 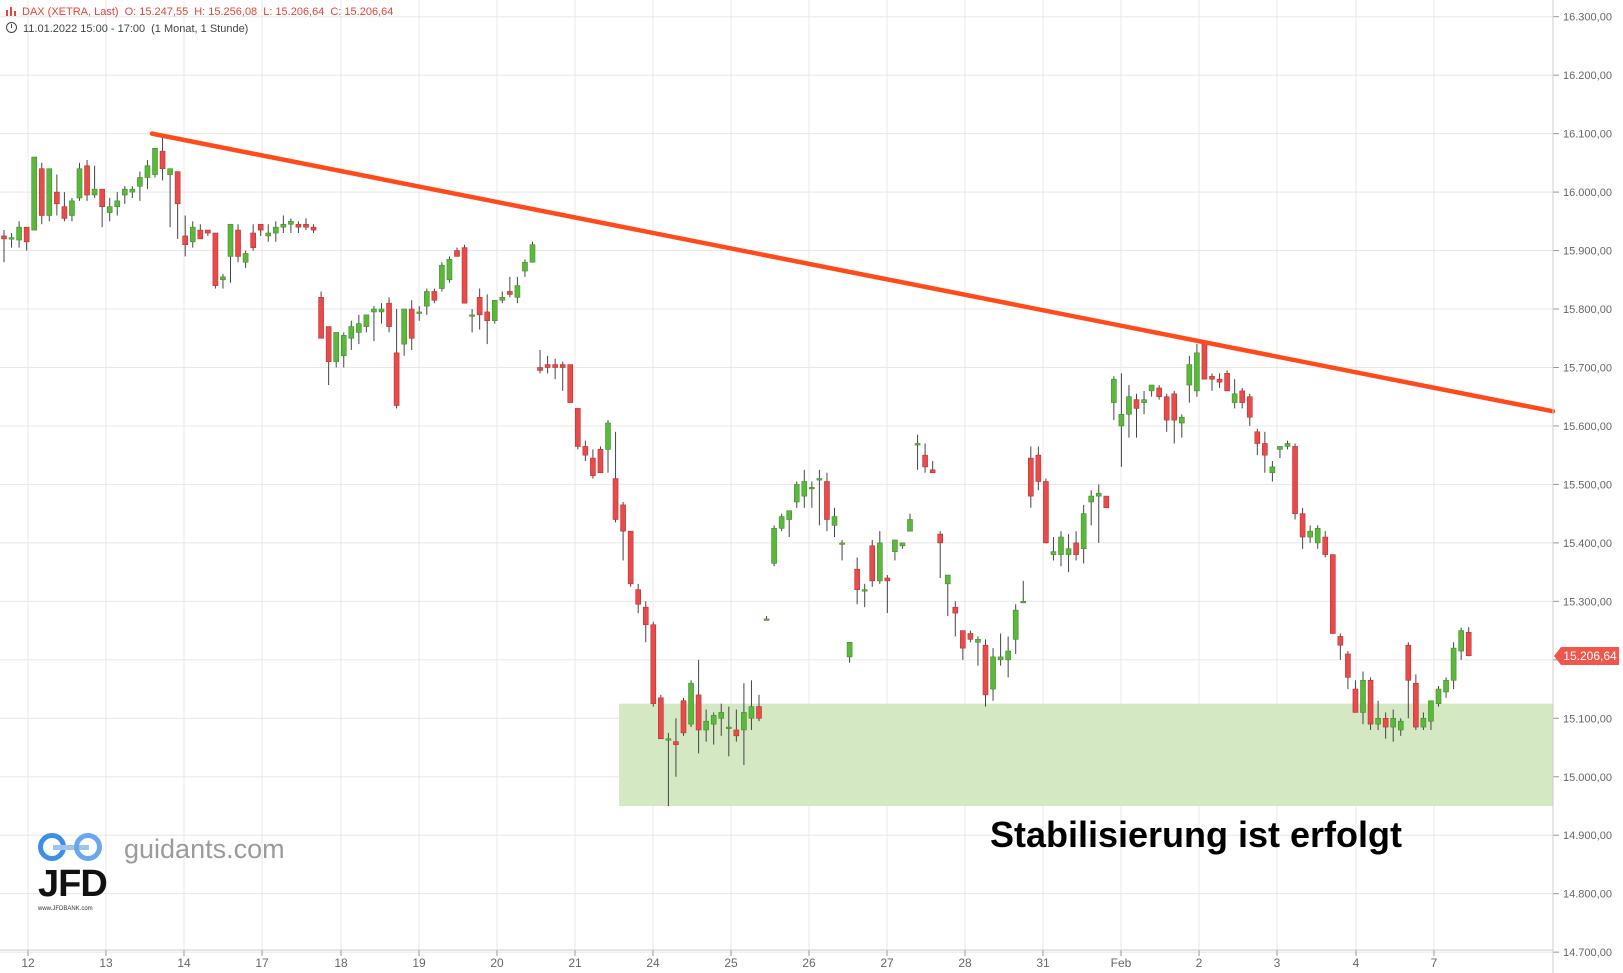 I want to click on x-tick-label: 25, so click(x=731, y=963).